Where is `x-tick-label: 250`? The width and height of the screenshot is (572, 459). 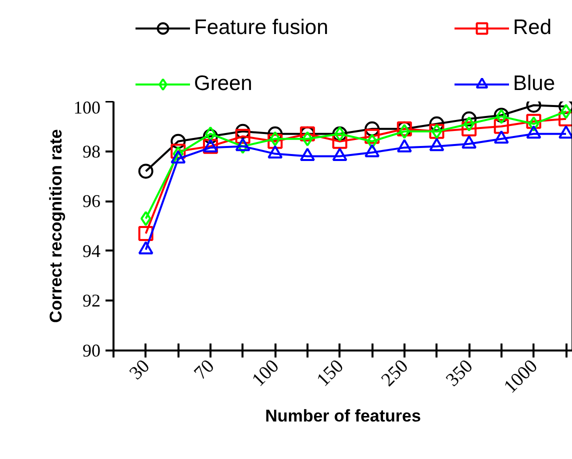
x-tick-label: 250 is located at coordinates (395, 373).